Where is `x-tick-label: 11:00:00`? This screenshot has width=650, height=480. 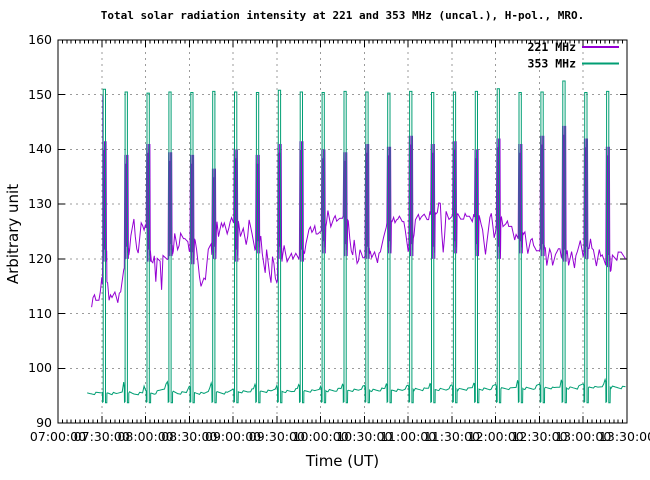 x-tick-label: 11:00:00 is located at coordinates (408, 436).